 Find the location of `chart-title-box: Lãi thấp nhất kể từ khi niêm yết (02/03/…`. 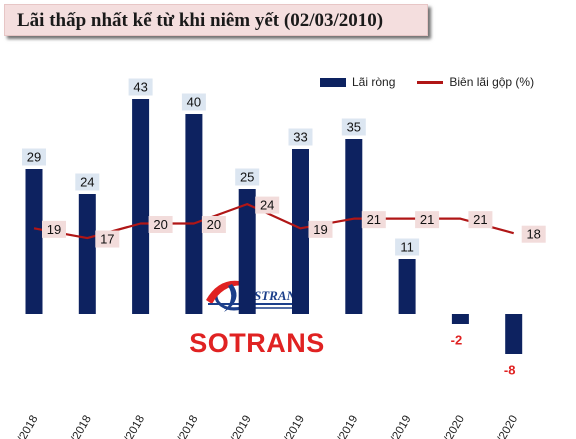

chart-title-box: Lãi thấp nhất kể từ khi niêm yết (02/03/… is located at coordinates (216, 20).